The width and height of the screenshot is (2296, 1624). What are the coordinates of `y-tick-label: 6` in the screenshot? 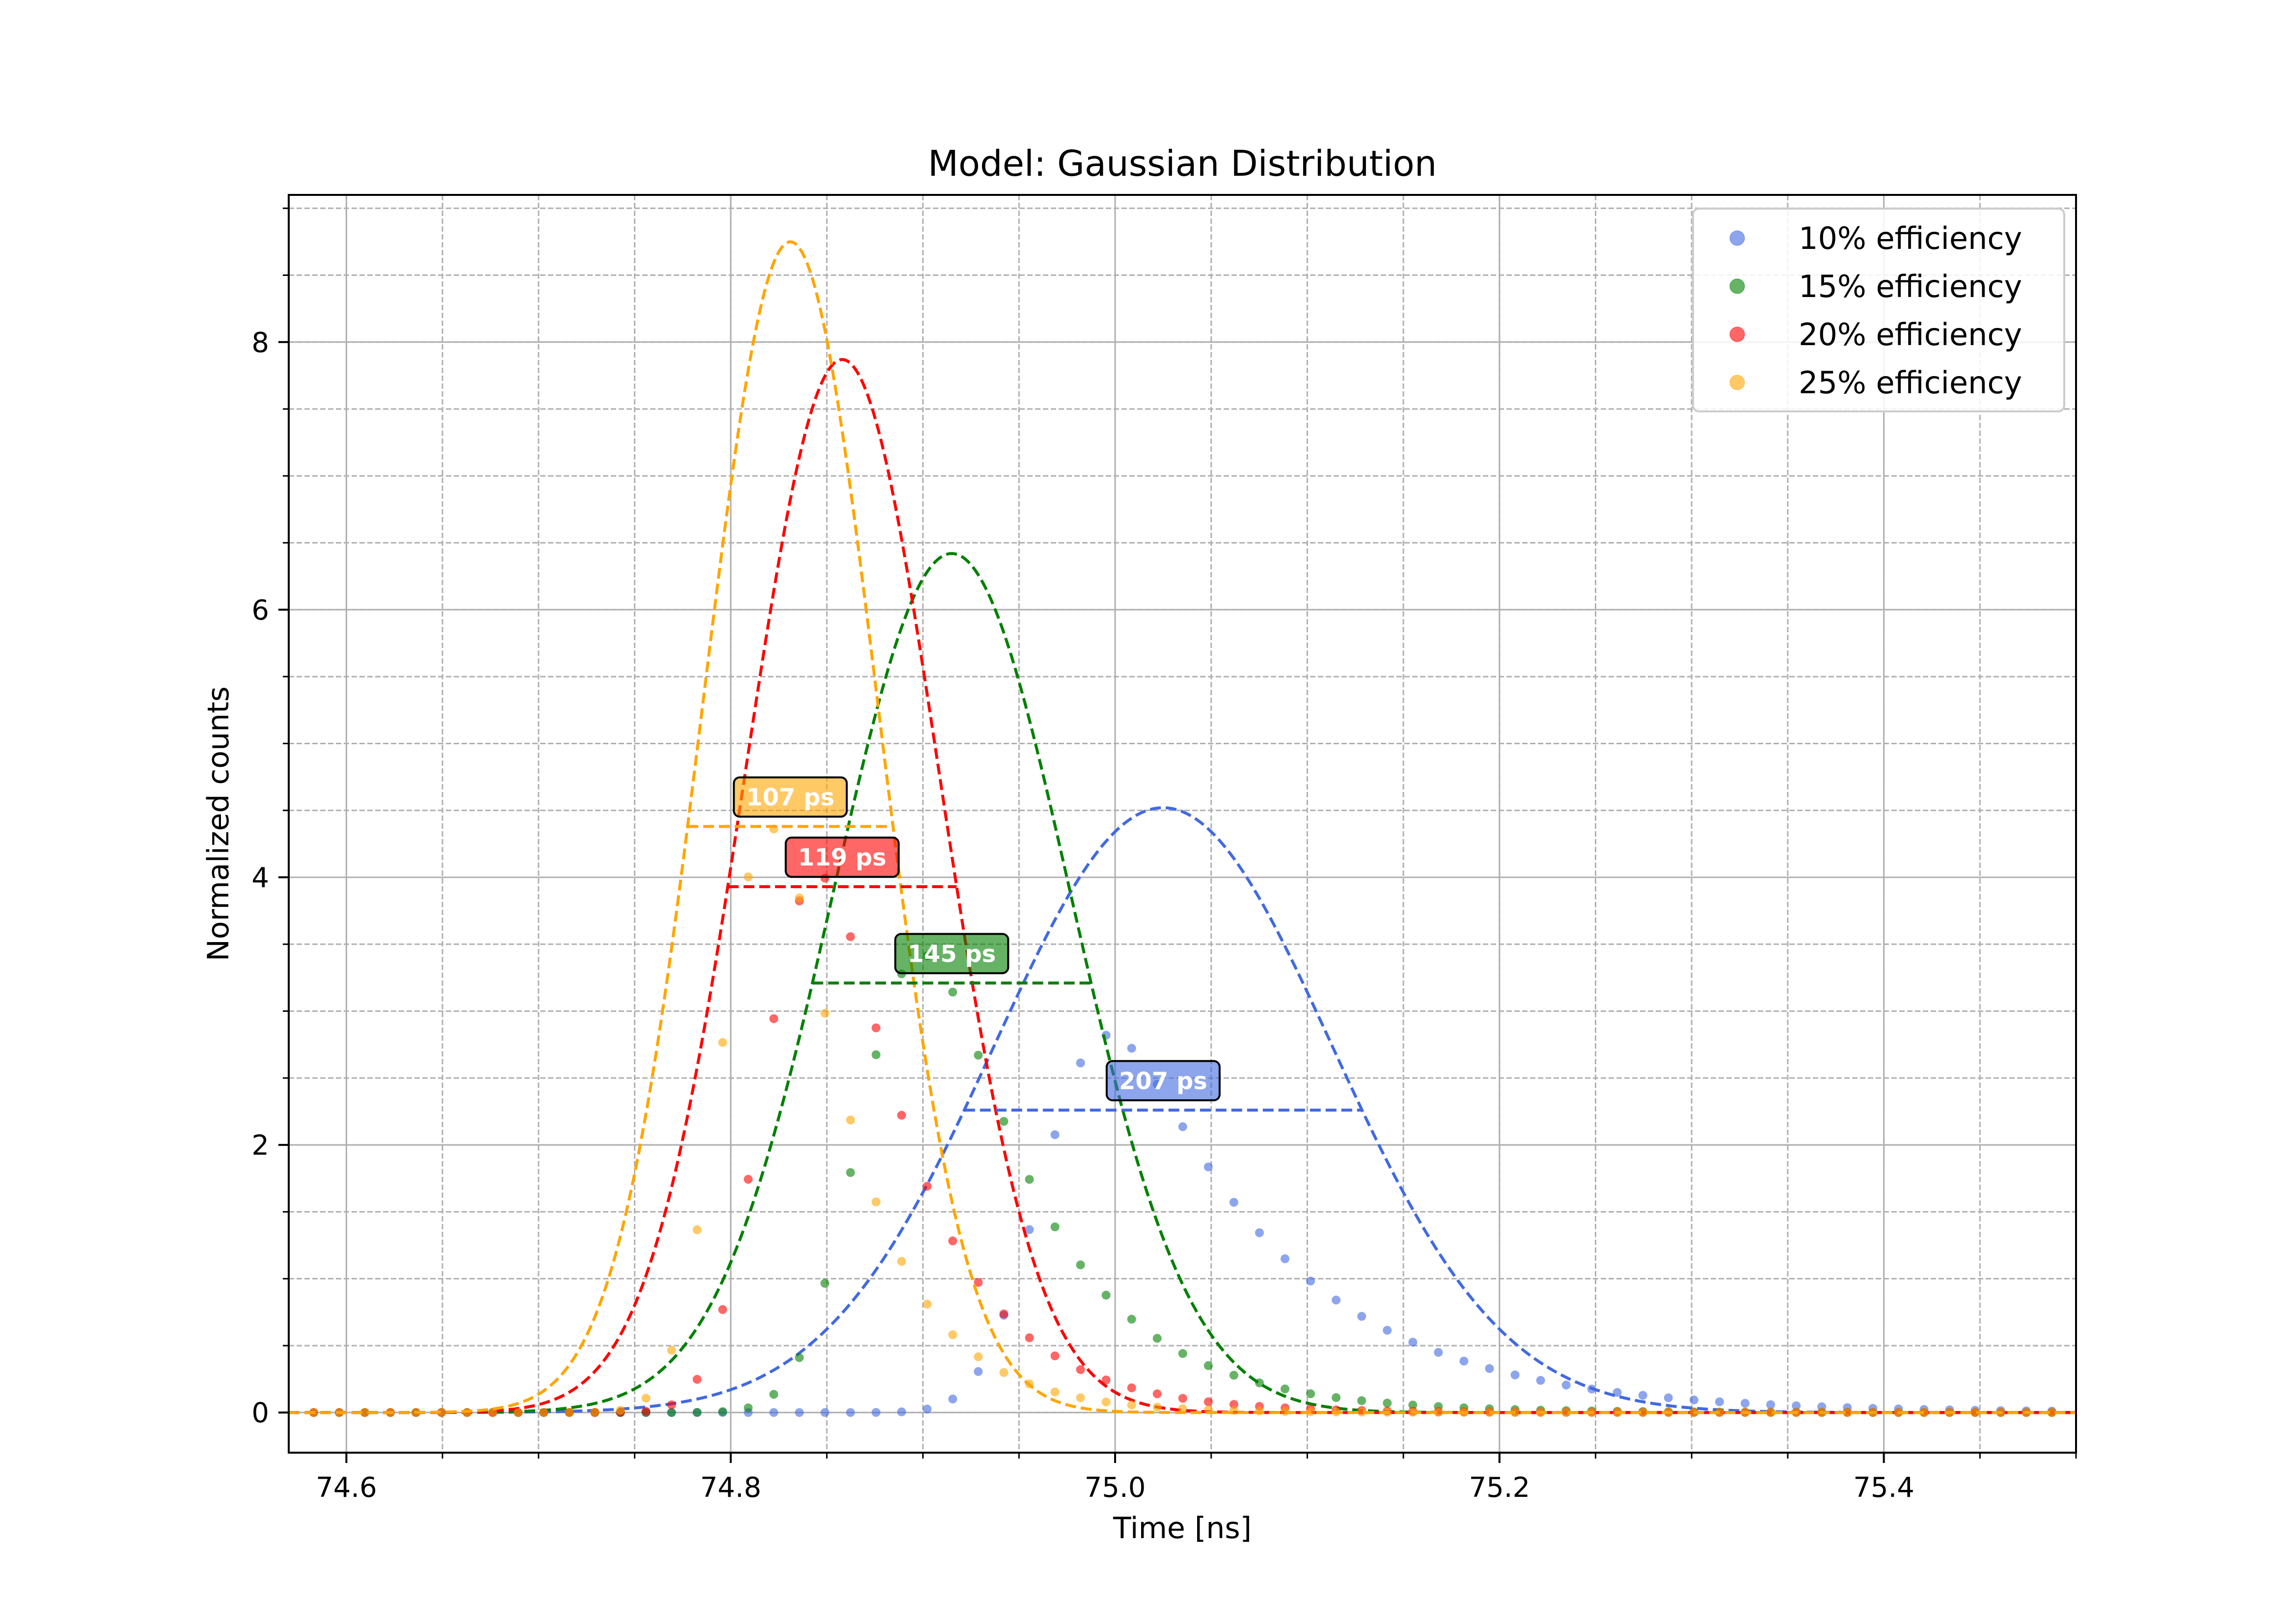 It's located at (260, 610).